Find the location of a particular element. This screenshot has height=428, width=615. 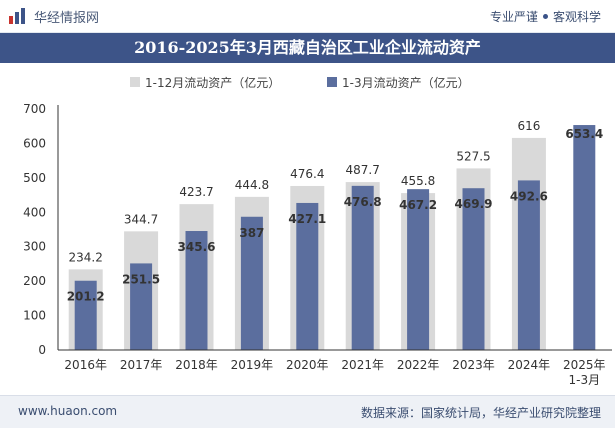

website-link: www.huaon.com is located at coordinates (68, 411).